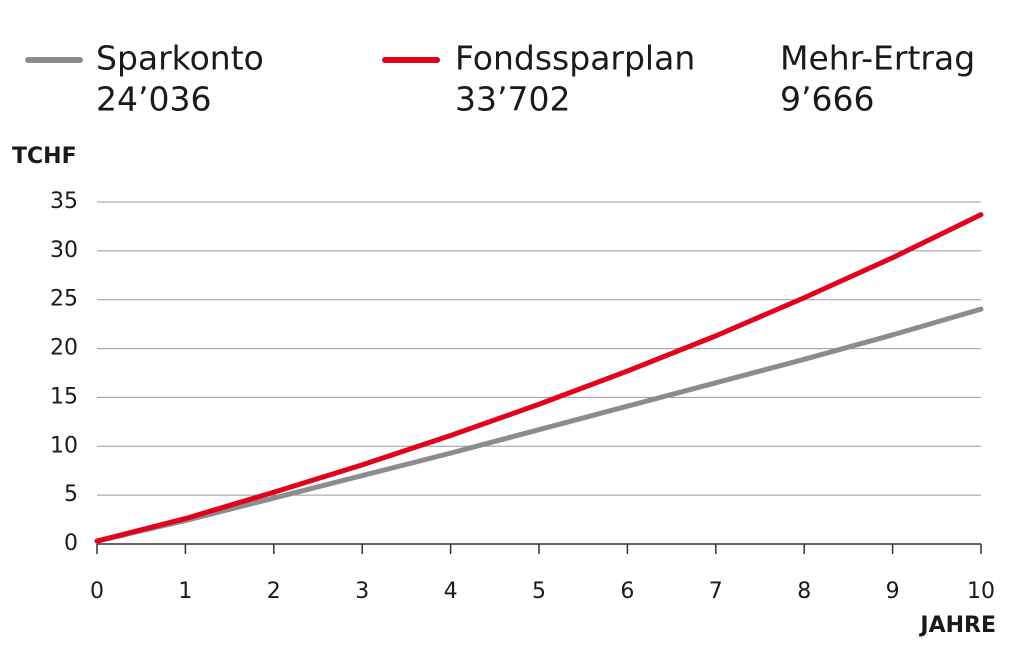 Image resolution: width=1009 pixels, height=648 pixels. What do you see at coordinates (64, 250) in the screenshot?
I see `y-tick-label: 30` at bounding box center [64, 250].